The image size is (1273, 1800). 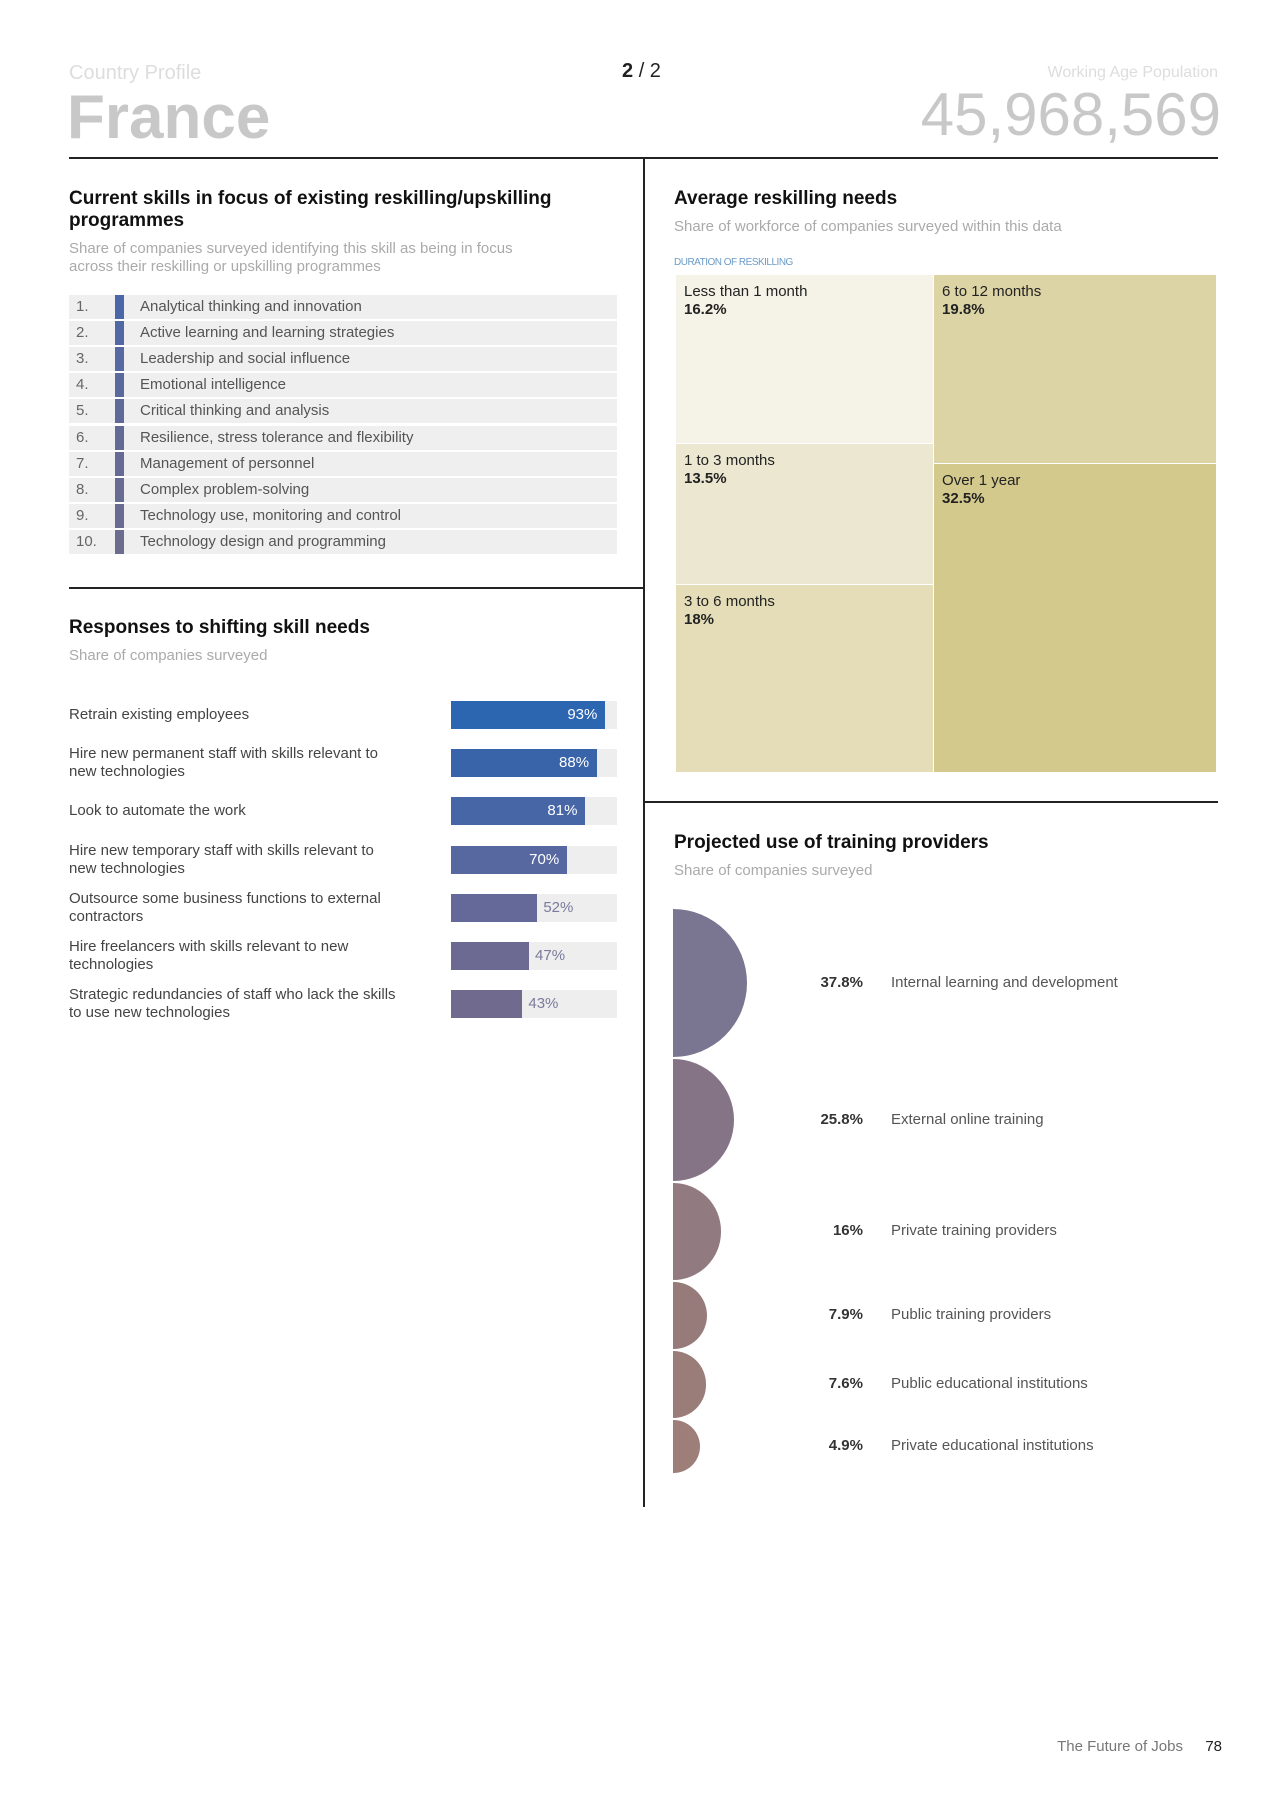 What do you see at coordinates (558, 907) in the screenshot?
I see `value-label: 52%` at bounding box center [558, 907].